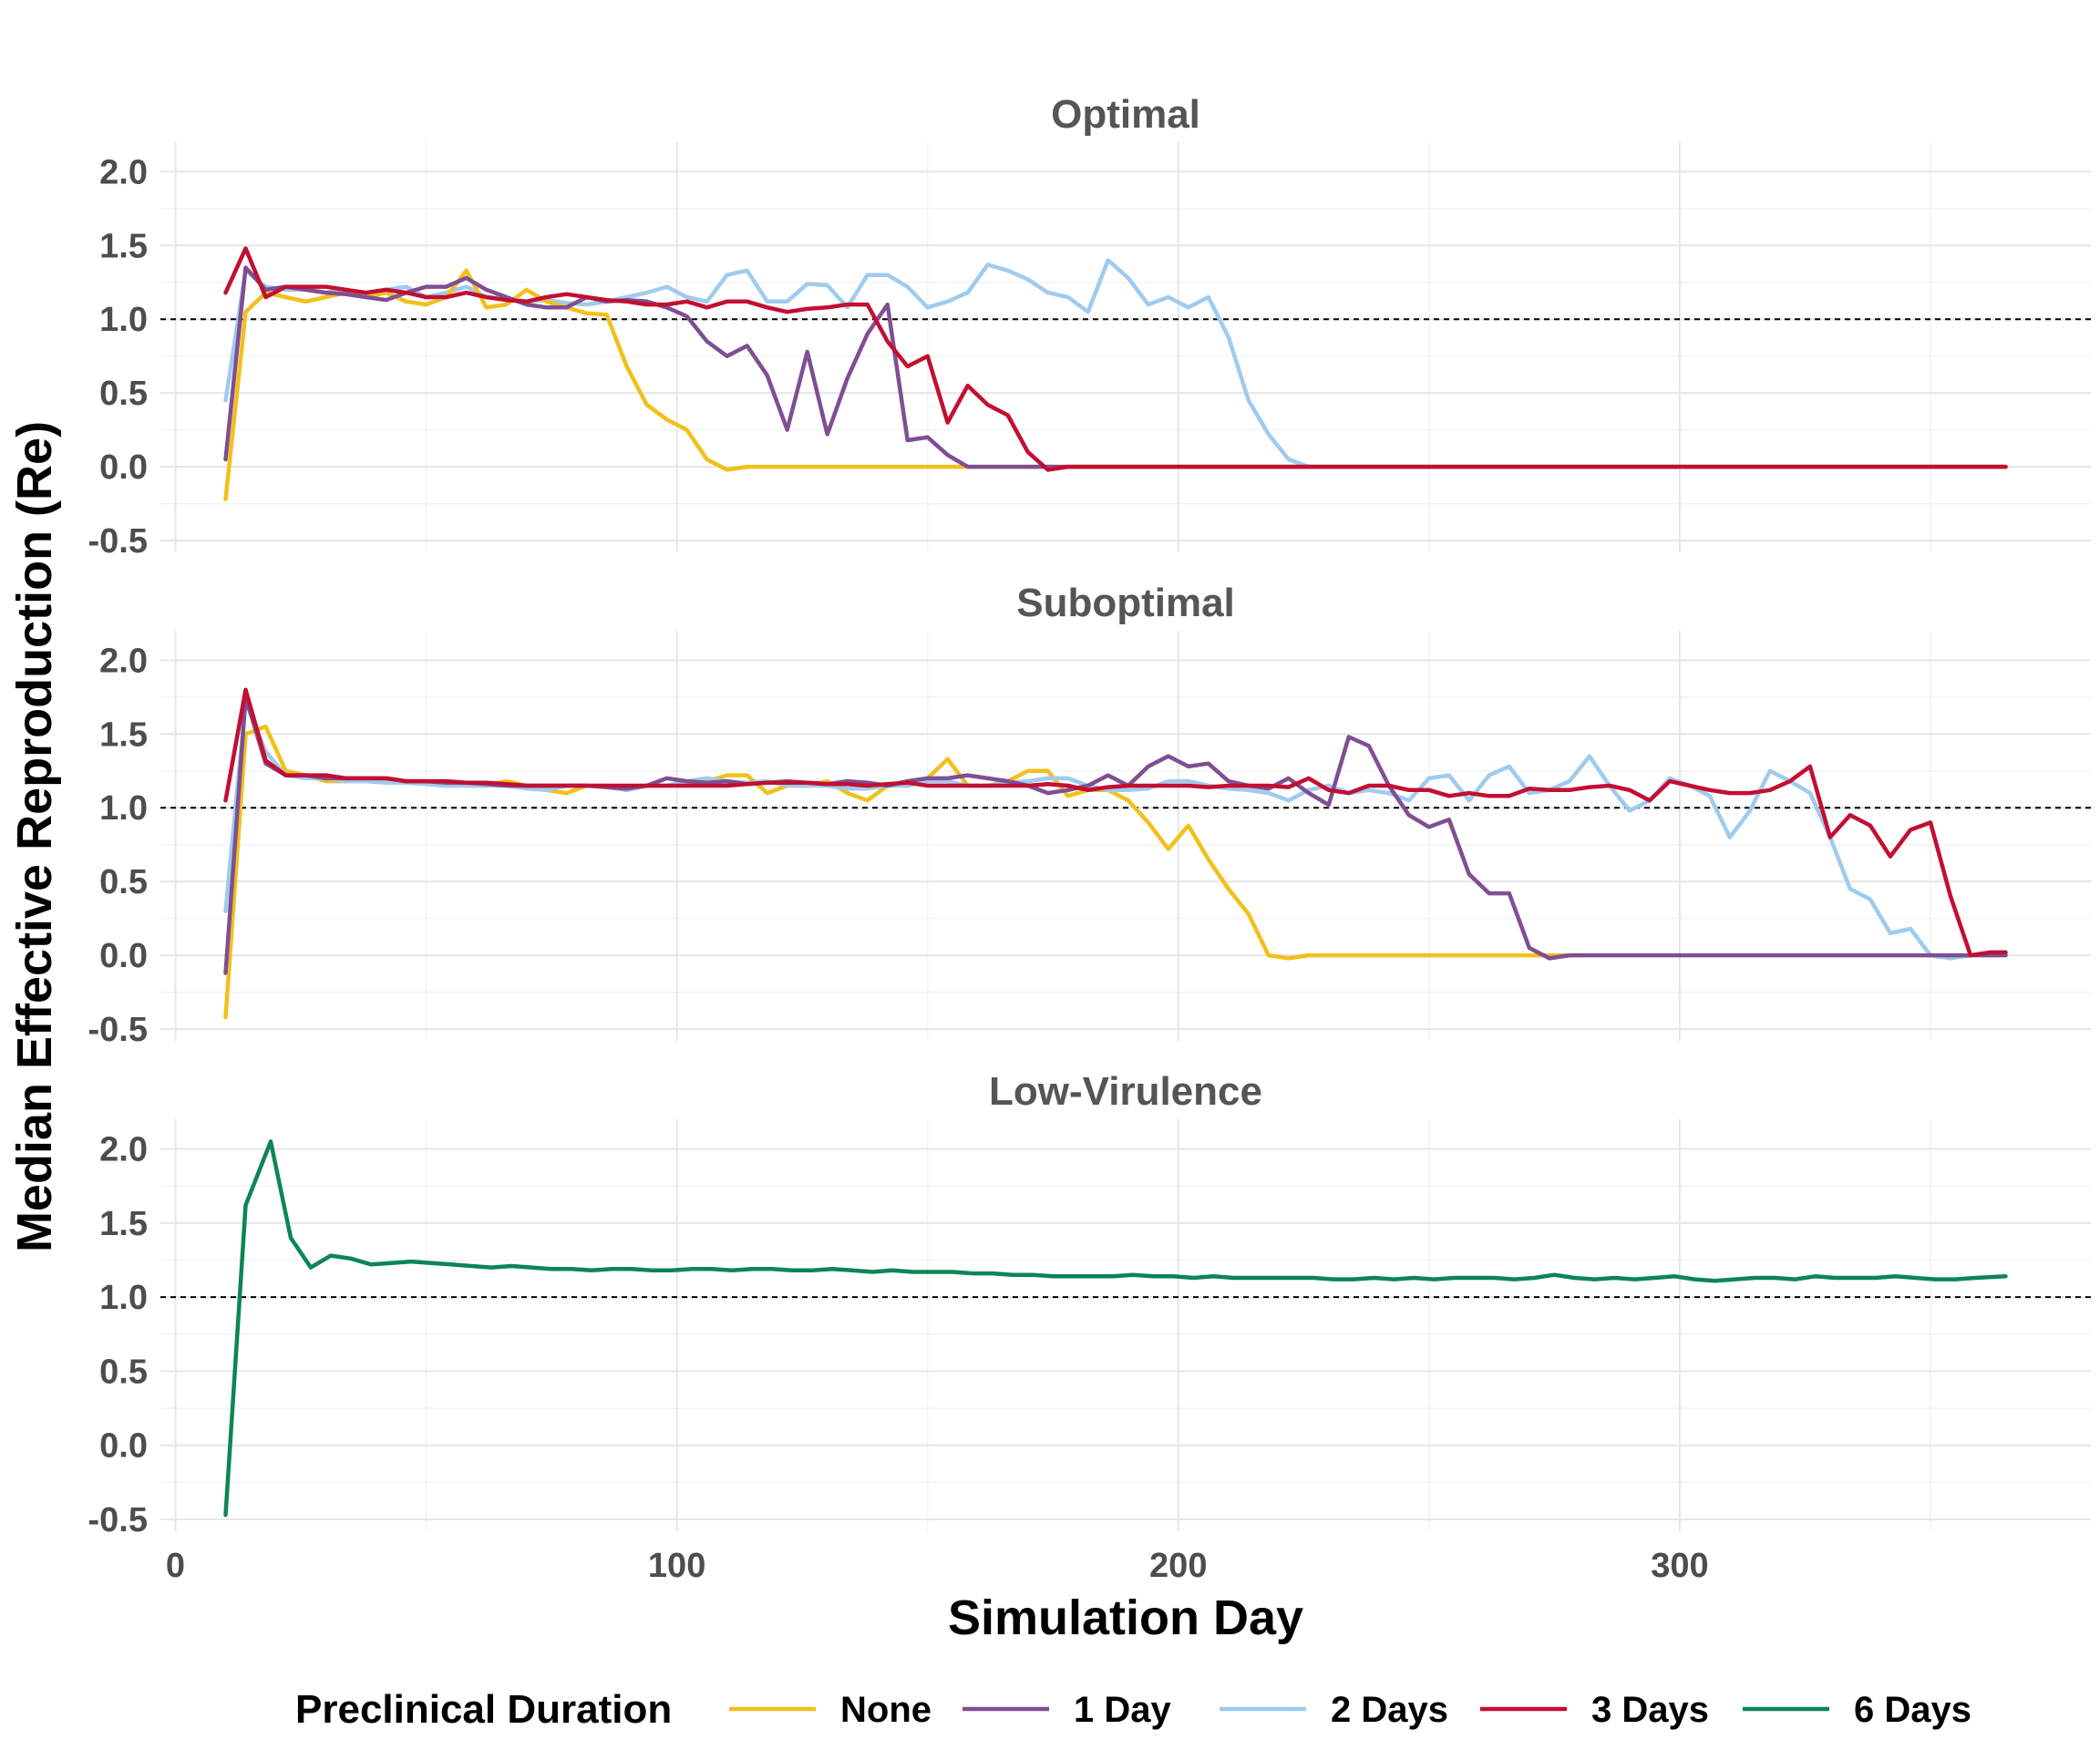  I want to click on legend-label: 1 Day, so click(1122, 1710).